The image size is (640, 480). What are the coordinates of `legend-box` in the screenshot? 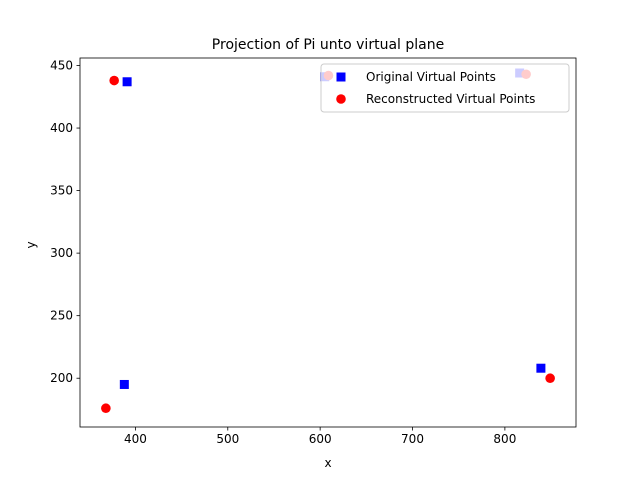 It's located at (445, 88).